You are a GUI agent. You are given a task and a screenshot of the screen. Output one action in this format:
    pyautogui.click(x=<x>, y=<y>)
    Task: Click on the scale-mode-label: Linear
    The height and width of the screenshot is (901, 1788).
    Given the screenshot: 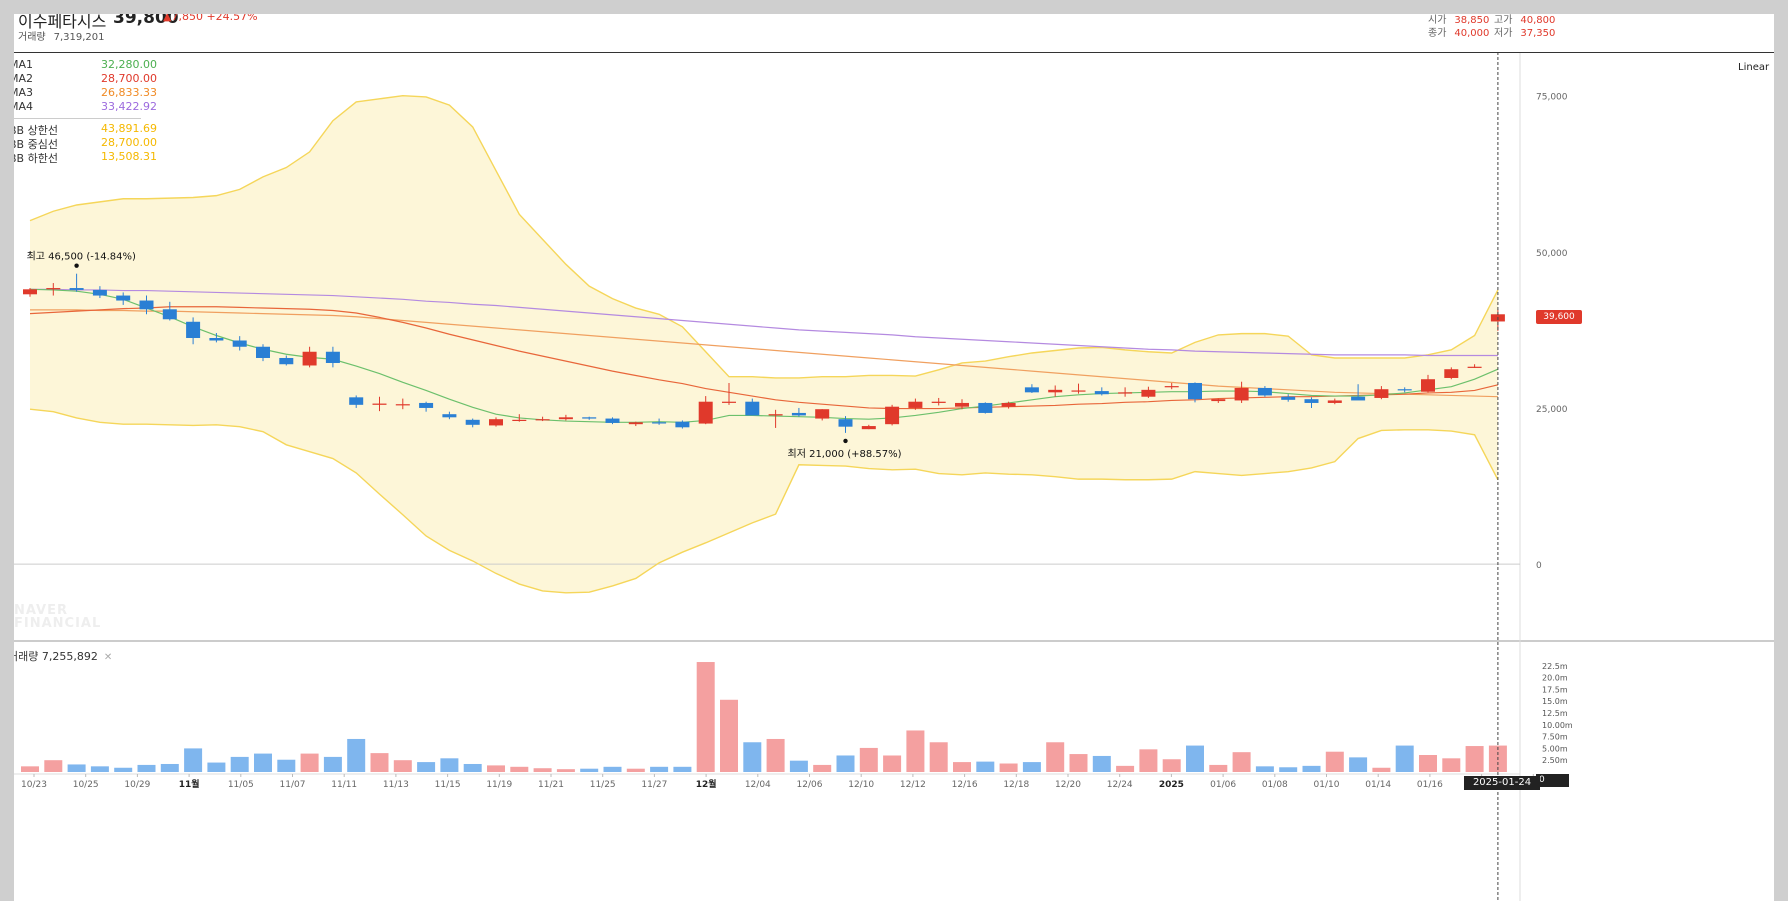 What is the action you would take?
    pyautogui.click(x=1754, y=67)
    